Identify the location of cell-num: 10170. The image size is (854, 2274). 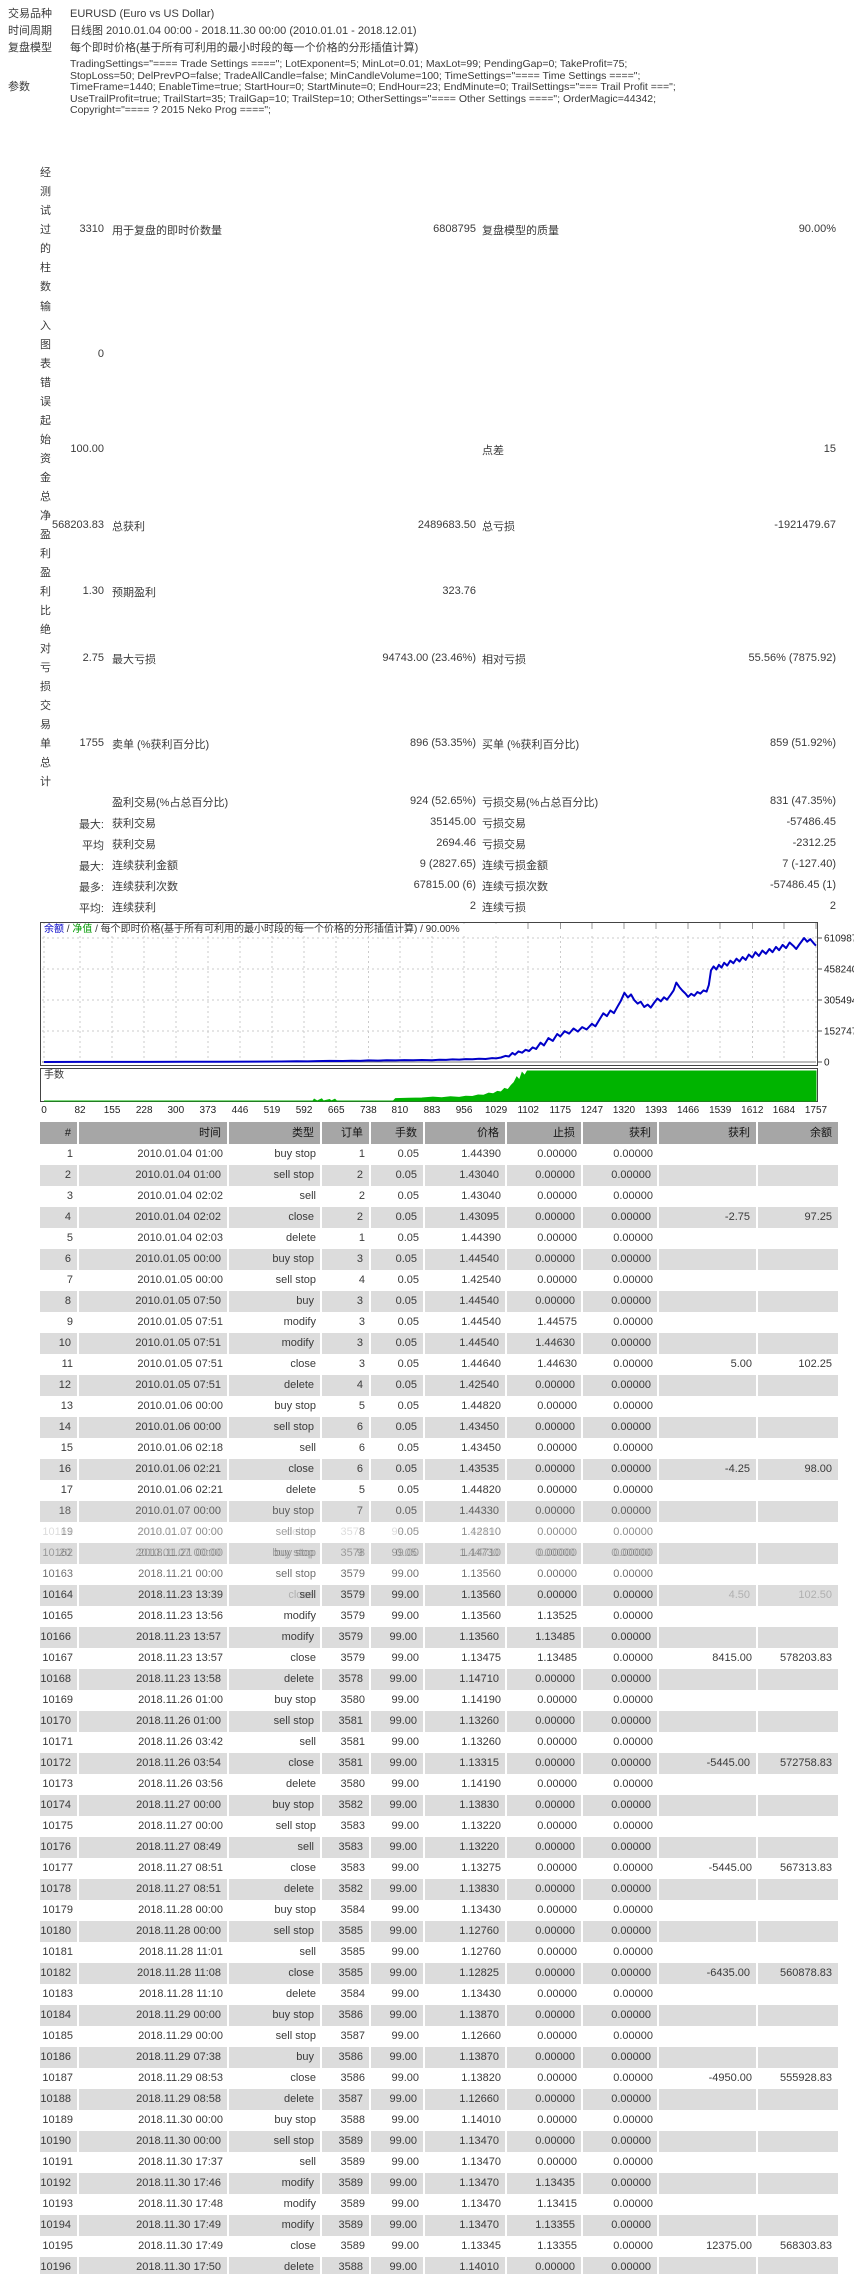
(59, 1721).